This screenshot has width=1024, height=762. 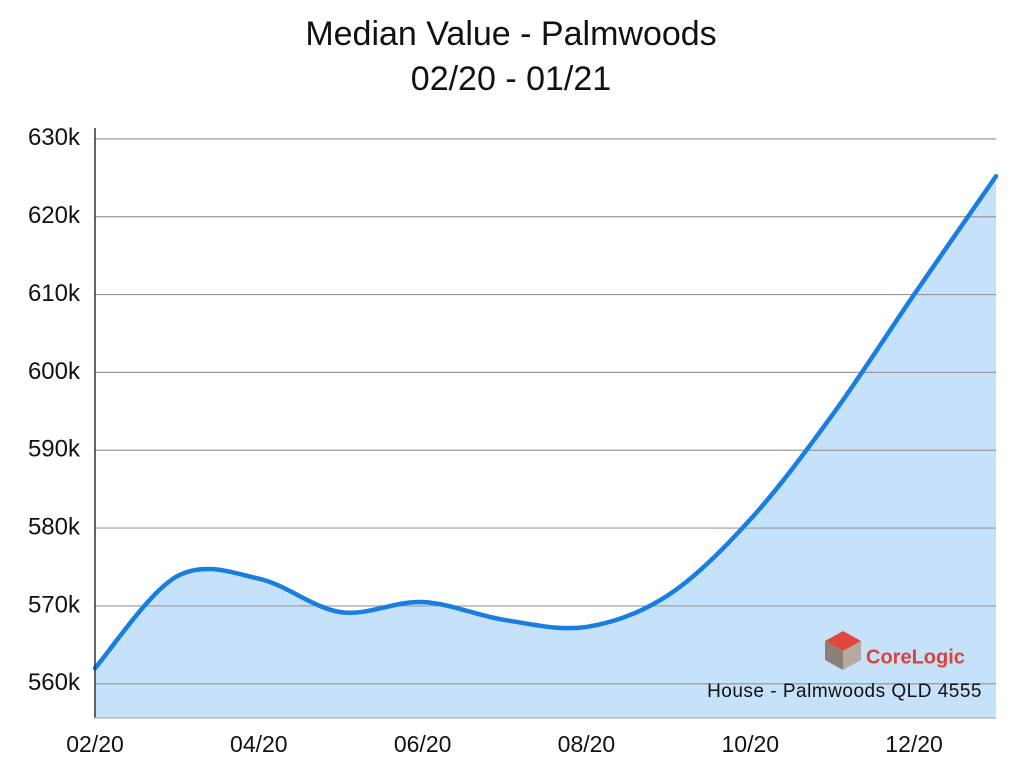 What do you see at coordinates (423, 744) in the screenshot?
I see `x-tick-label: 06/20` at bounding box center [423, 744].